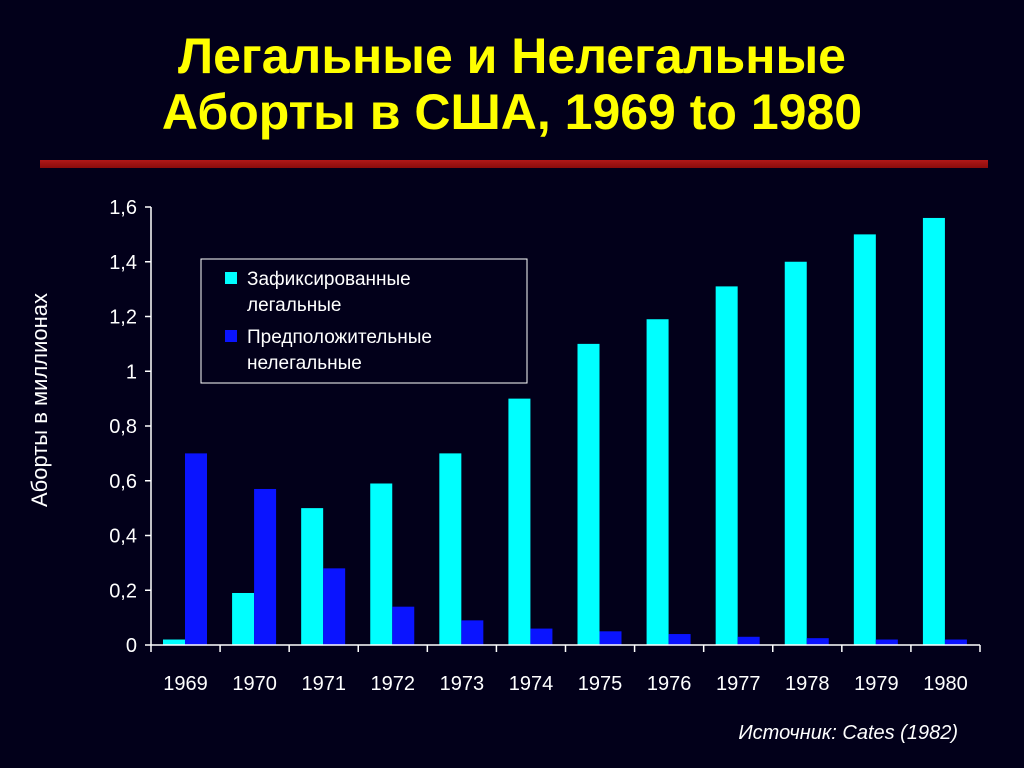 This screenshot has width=1024, height=768. Describe the element at coordinates (294, 305) in the screenshot. I see `legend-label: легальные` at that location.